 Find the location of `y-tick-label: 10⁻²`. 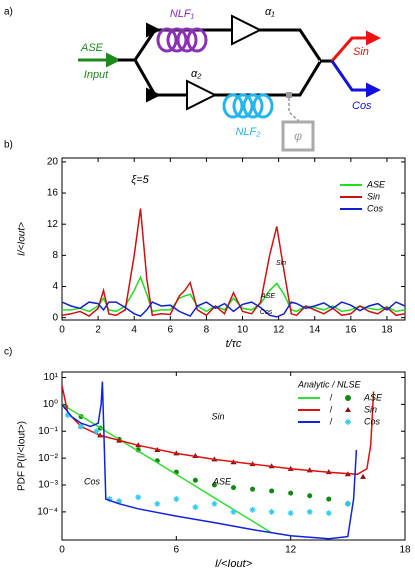

y-tick-label: 10⁻² is located at coordinates (48, 458).